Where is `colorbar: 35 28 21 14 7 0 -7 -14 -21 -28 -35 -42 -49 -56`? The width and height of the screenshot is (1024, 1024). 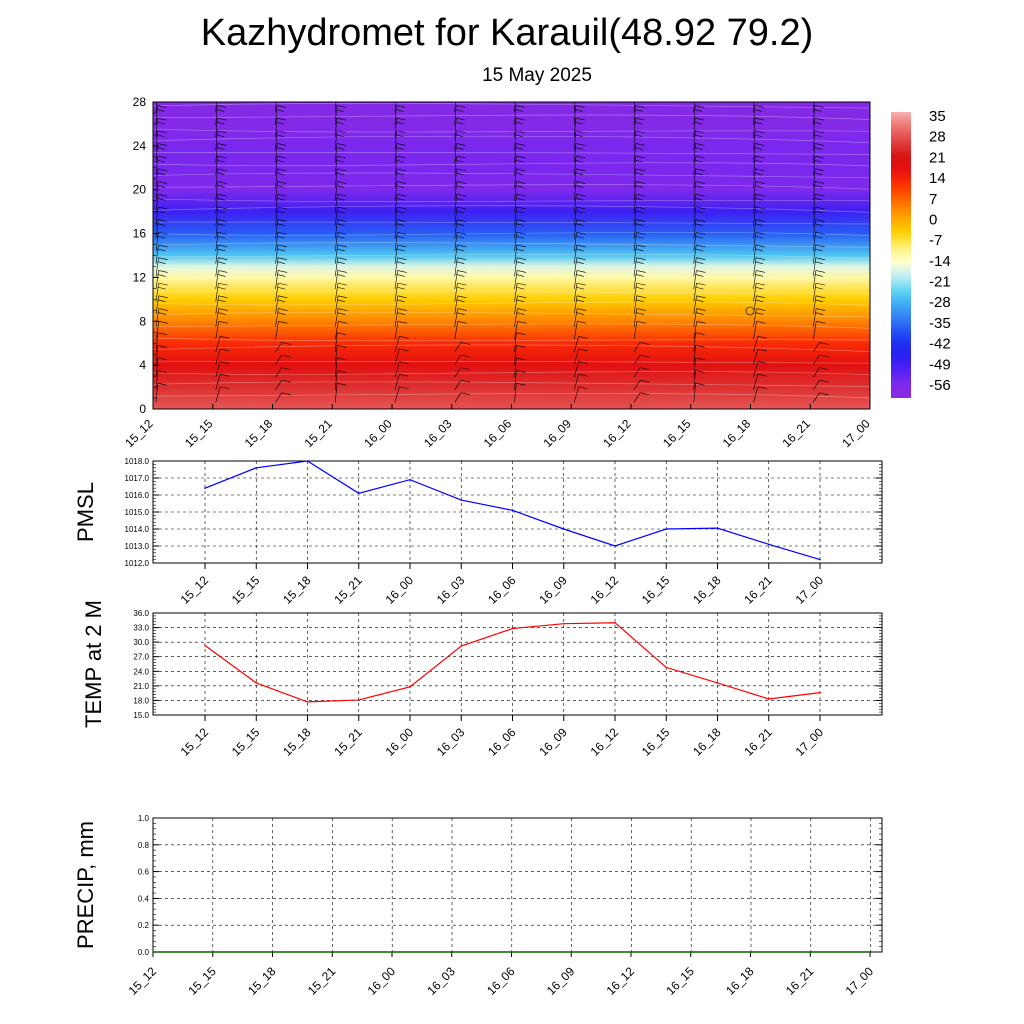
colorbar: 35 28 21 14 7 0 -7 -14 -21 -28 -35 -42 -49 -56 is located at coordinates (921, 253).